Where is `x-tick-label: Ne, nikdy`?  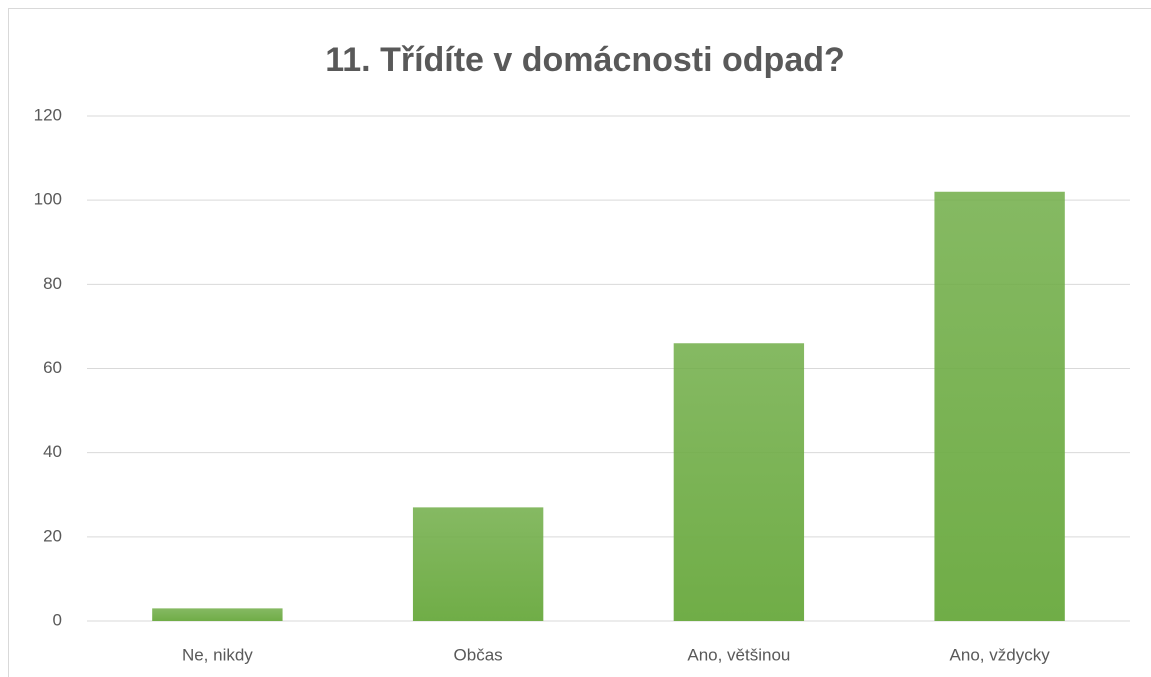
x-tick-label: Ne, nikdy is located at coordinates (217, 654).